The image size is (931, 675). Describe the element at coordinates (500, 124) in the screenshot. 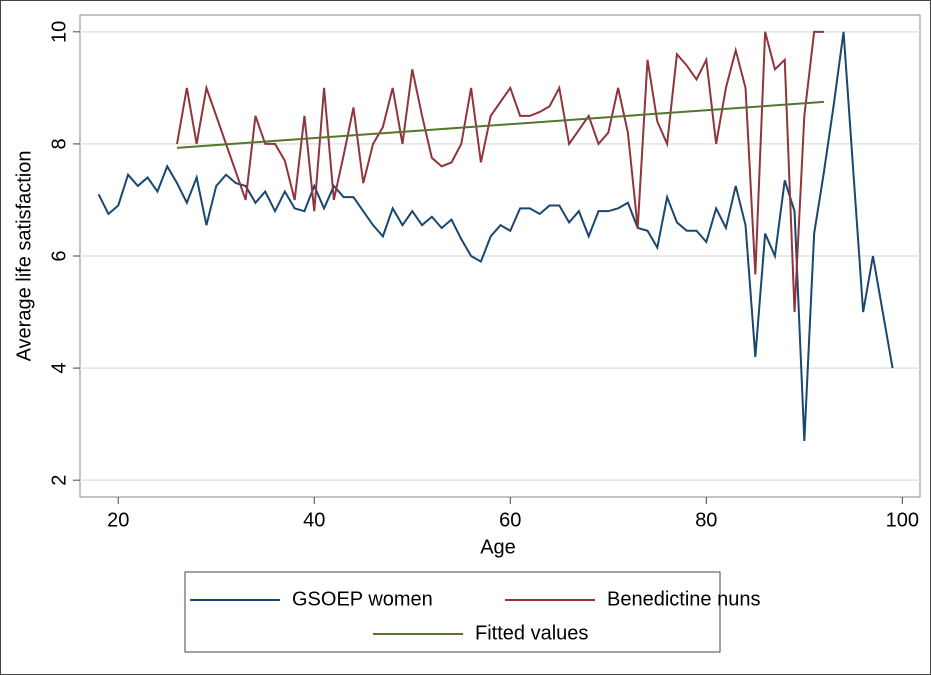

I see `series-line` at that location.